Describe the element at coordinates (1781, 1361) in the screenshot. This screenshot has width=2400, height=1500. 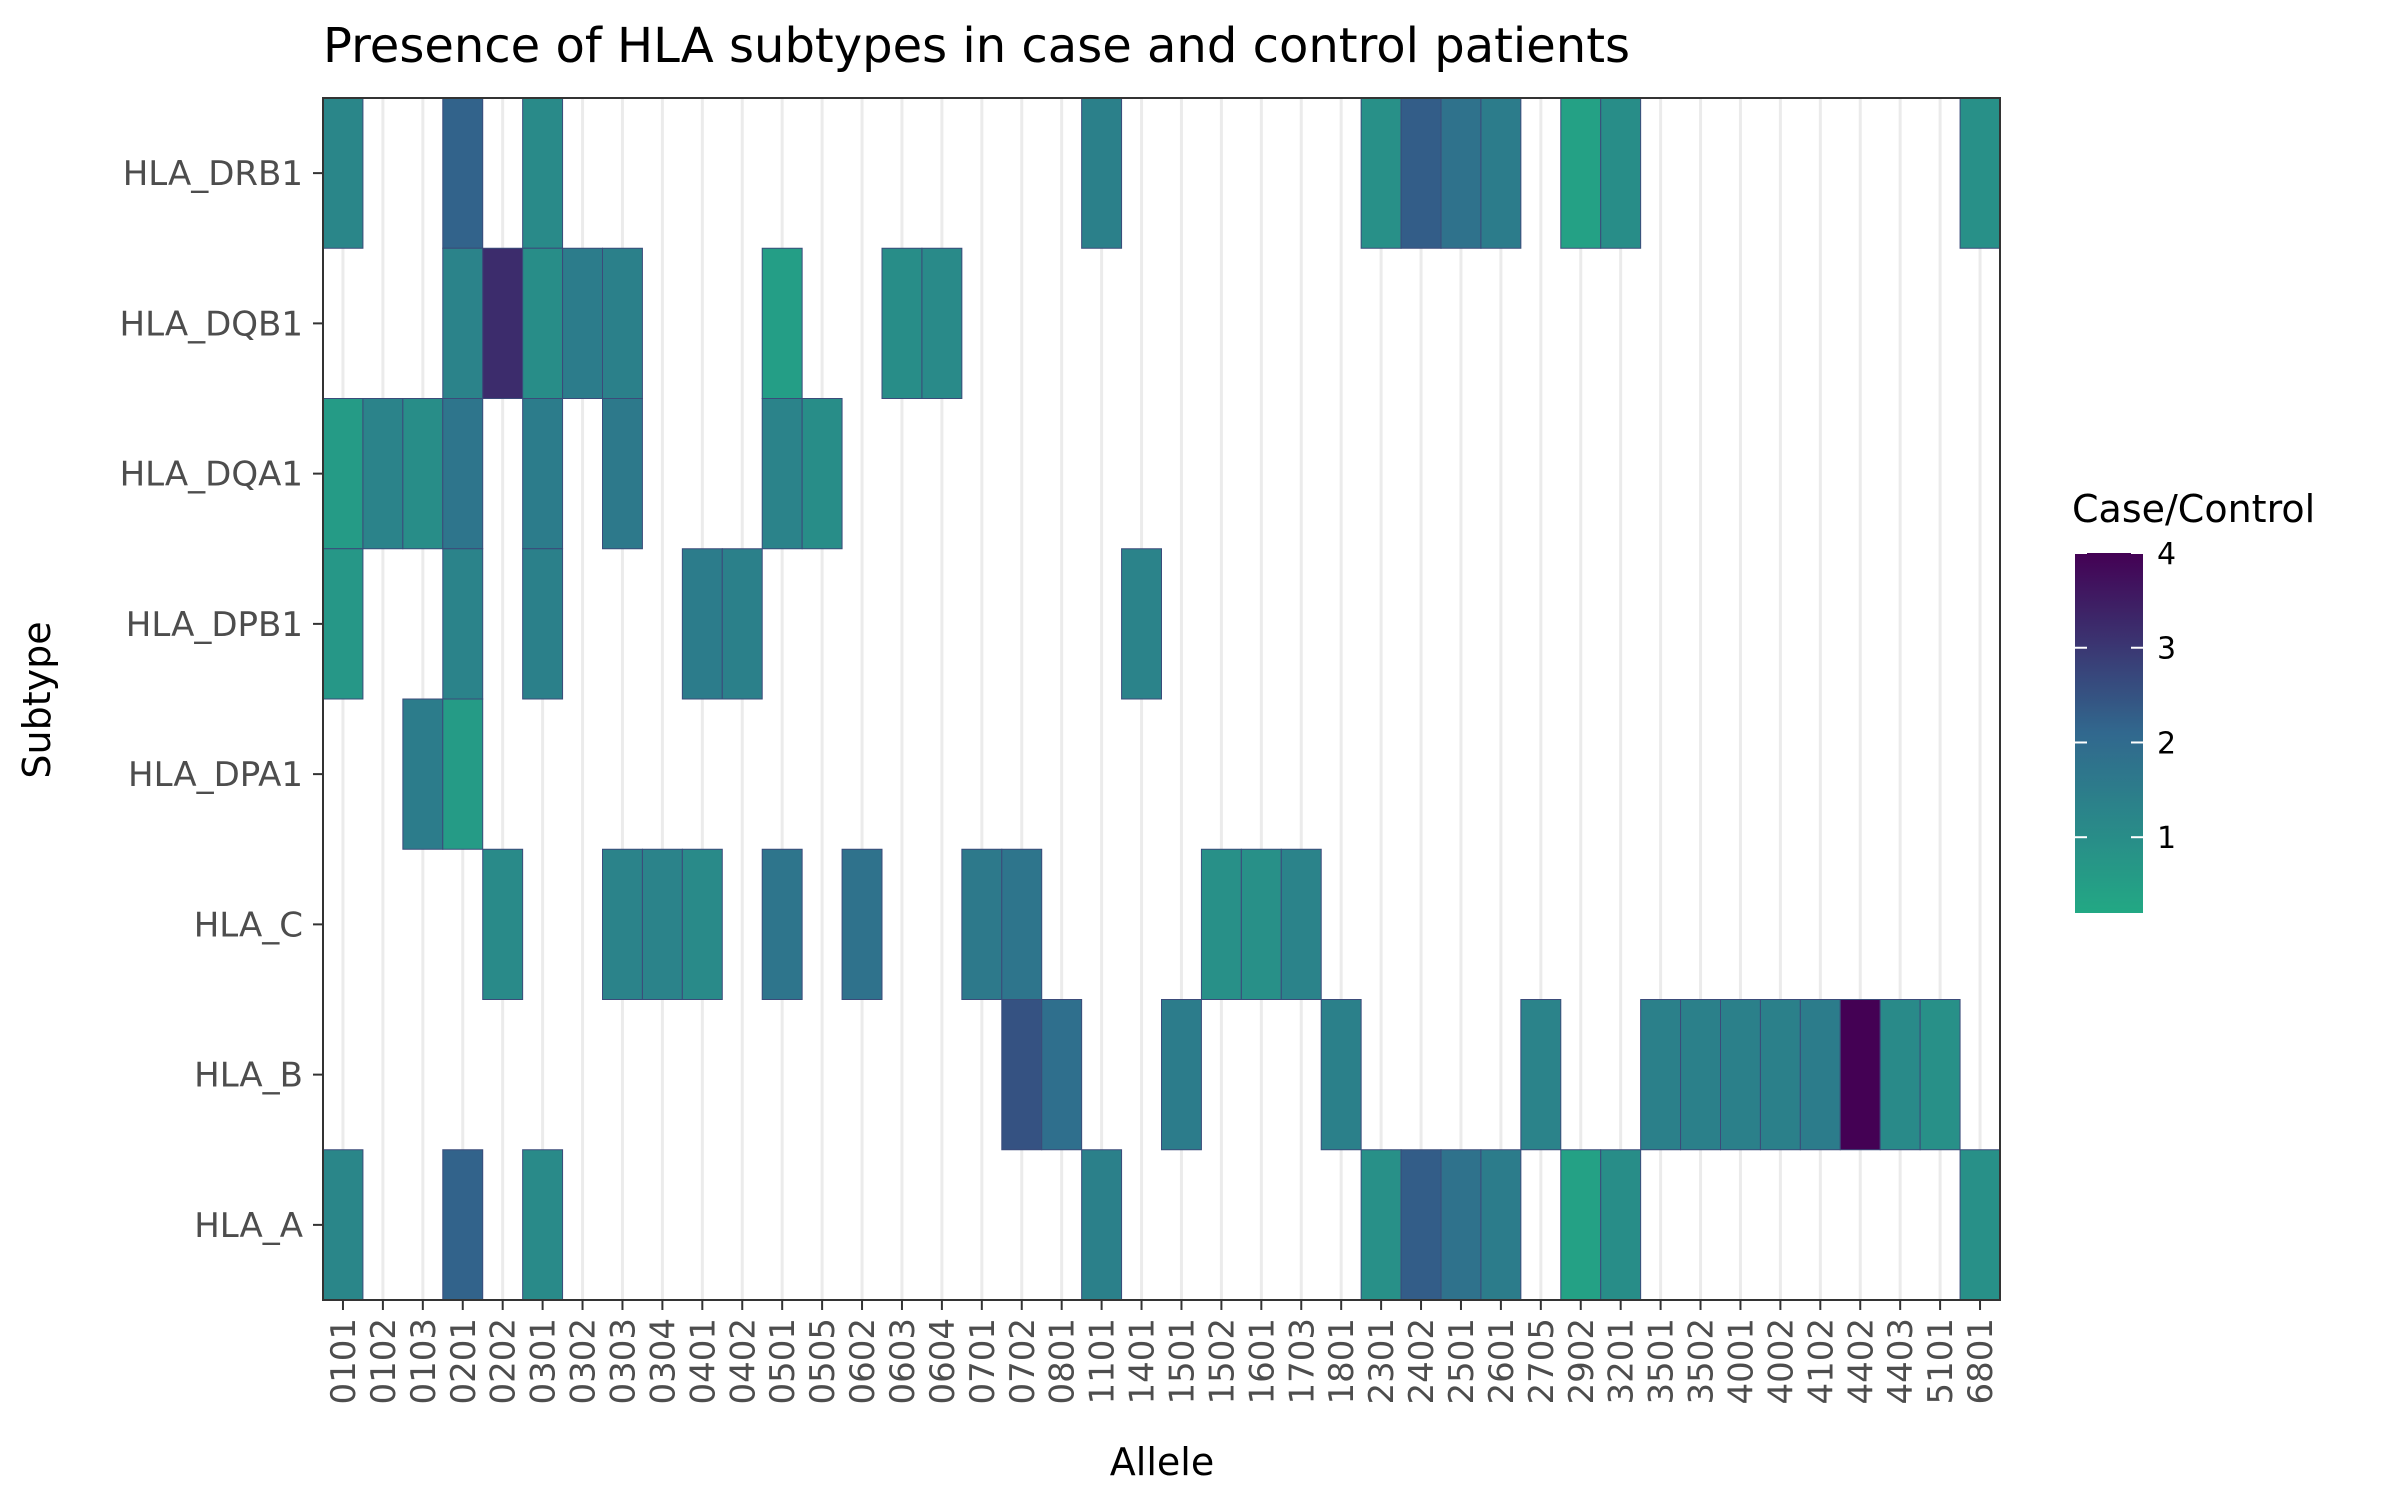
I see `x-tick-label: 4002` at that location.